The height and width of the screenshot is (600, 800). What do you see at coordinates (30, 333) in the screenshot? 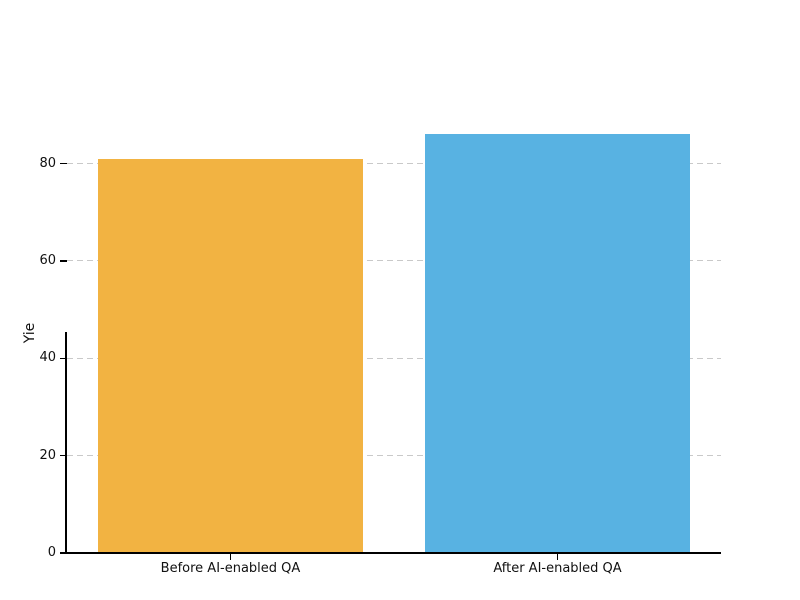
I see `y-axis-label: Yie` at bounding box center [30, 333].